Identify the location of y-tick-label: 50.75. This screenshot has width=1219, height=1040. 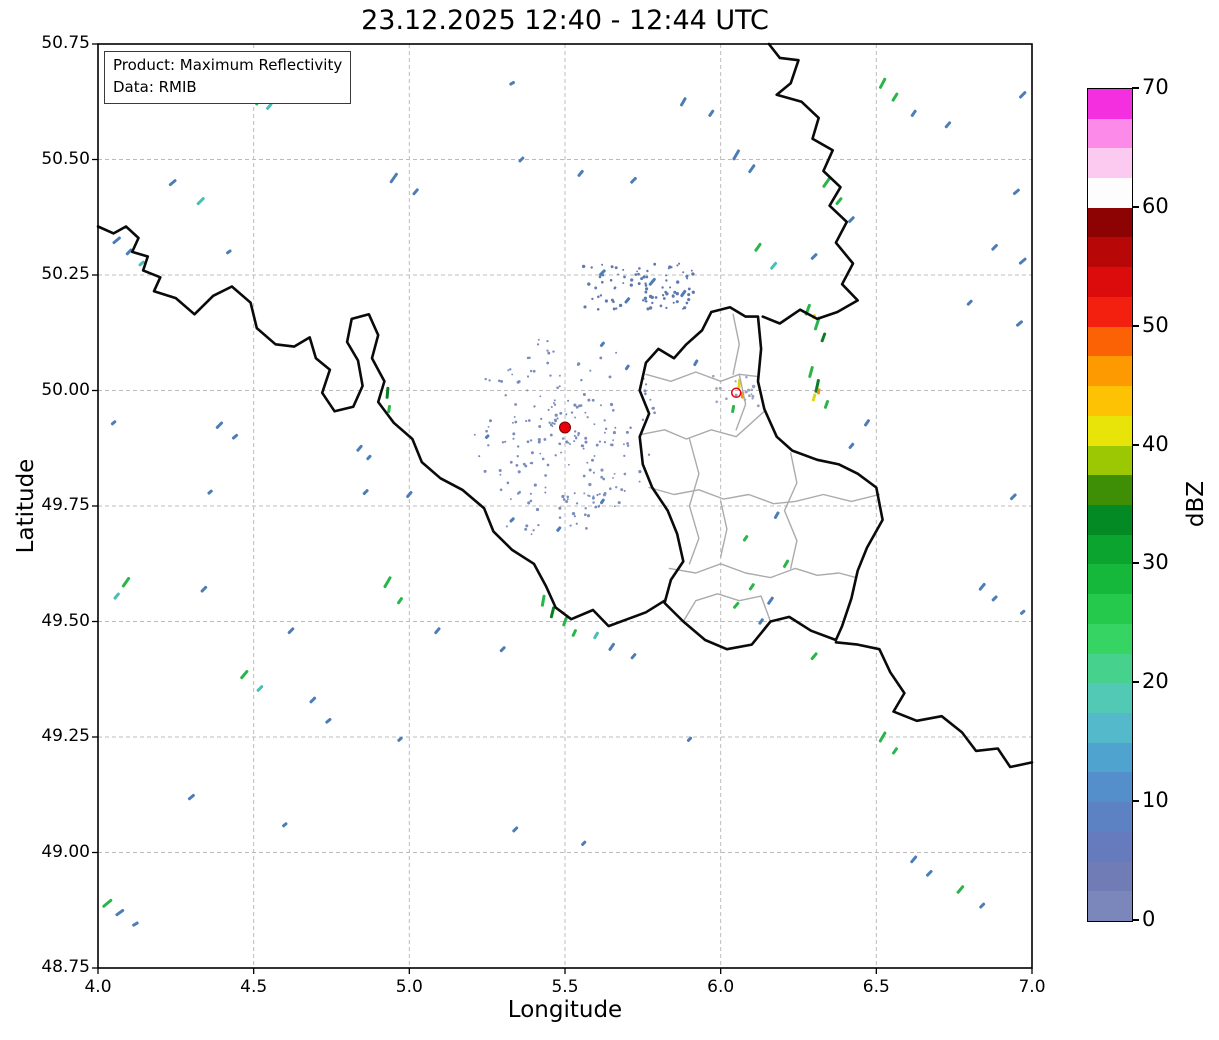
(65, 43).